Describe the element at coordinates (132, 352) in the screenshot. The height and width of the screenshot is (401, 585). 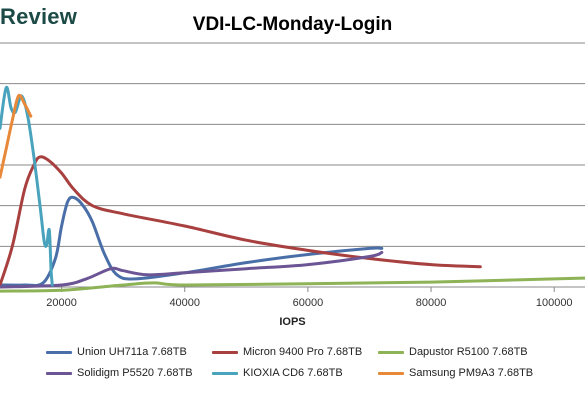
I see `legend-label: Union UH711a 7.68TB` at that location.